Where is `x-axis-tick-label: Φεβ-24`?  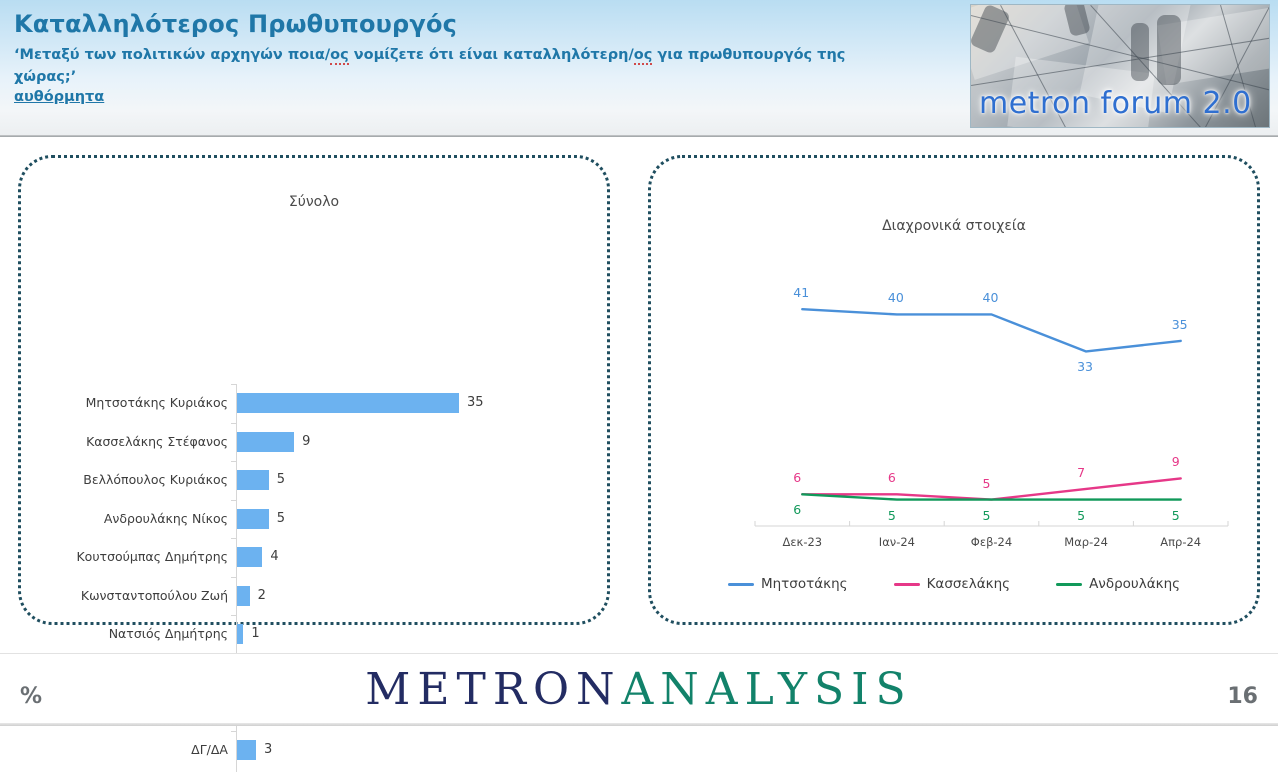
x-axis-tick-label: Φεβ-24 is located at coordinates (991, 542).